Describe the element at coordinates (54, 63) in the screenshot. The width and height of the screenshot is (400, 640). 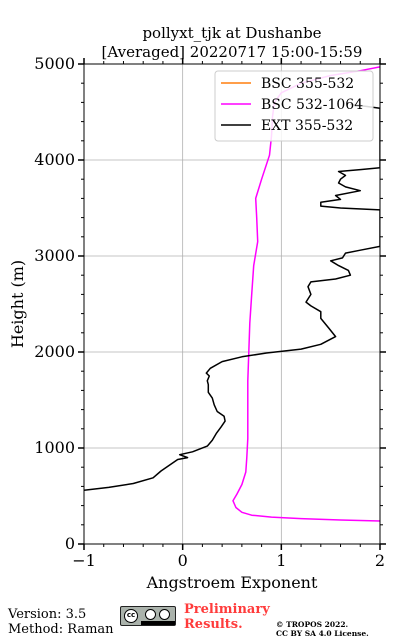
I see `y-tick-label: 5000` at that location.